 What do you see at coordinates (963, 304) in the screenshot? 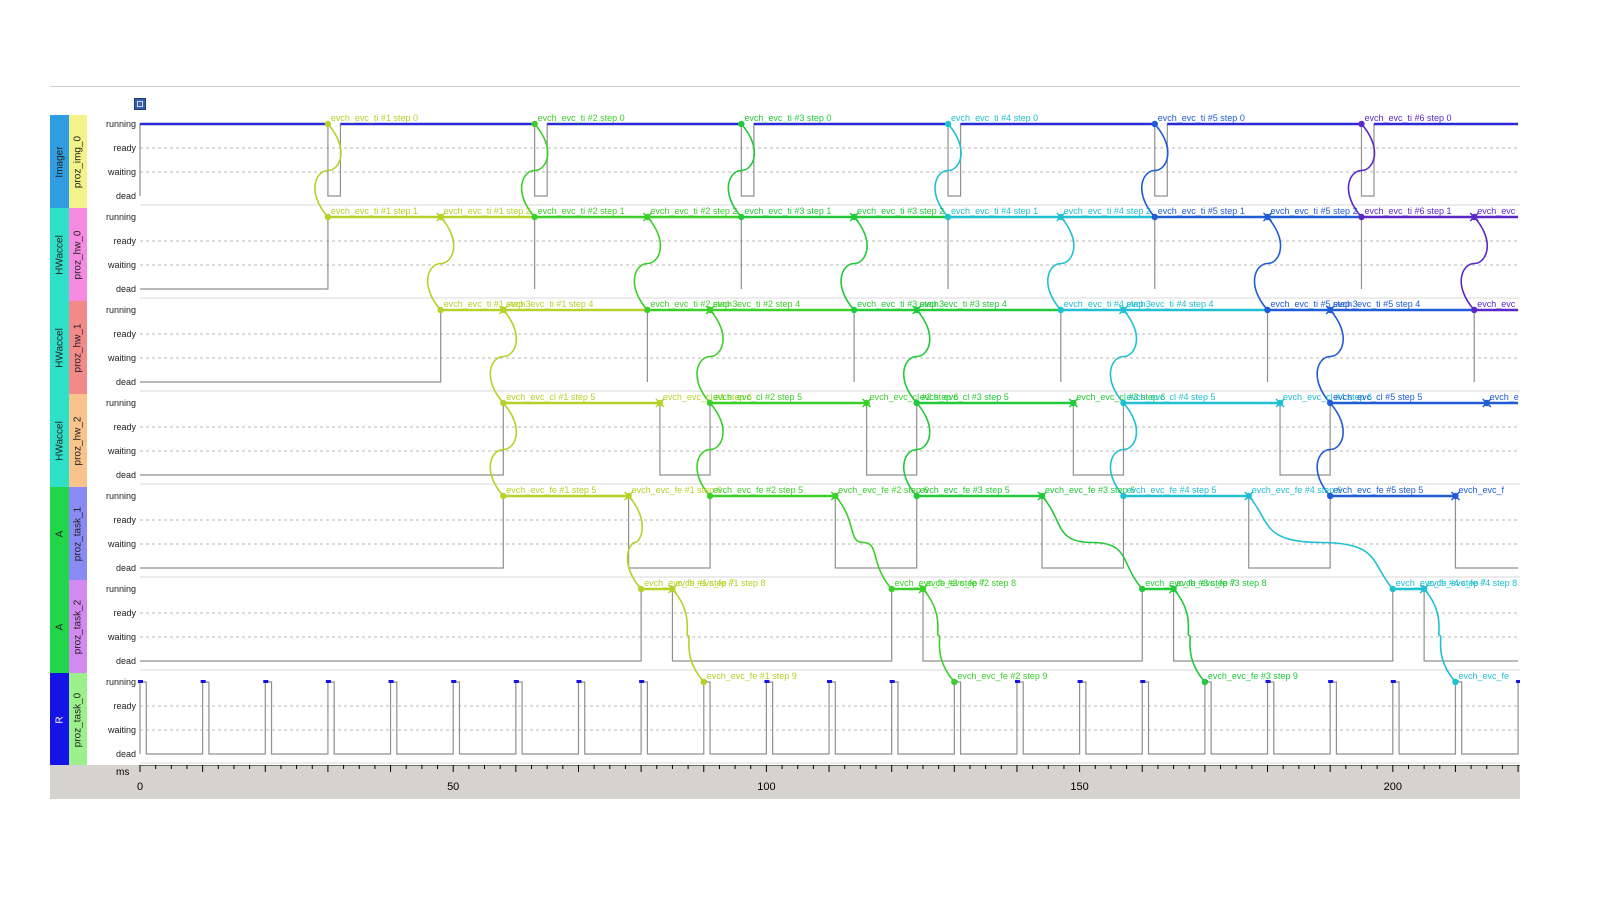
I see `event-label: evch_evc_ti #3 step 4` at bounding box center [963, 304].